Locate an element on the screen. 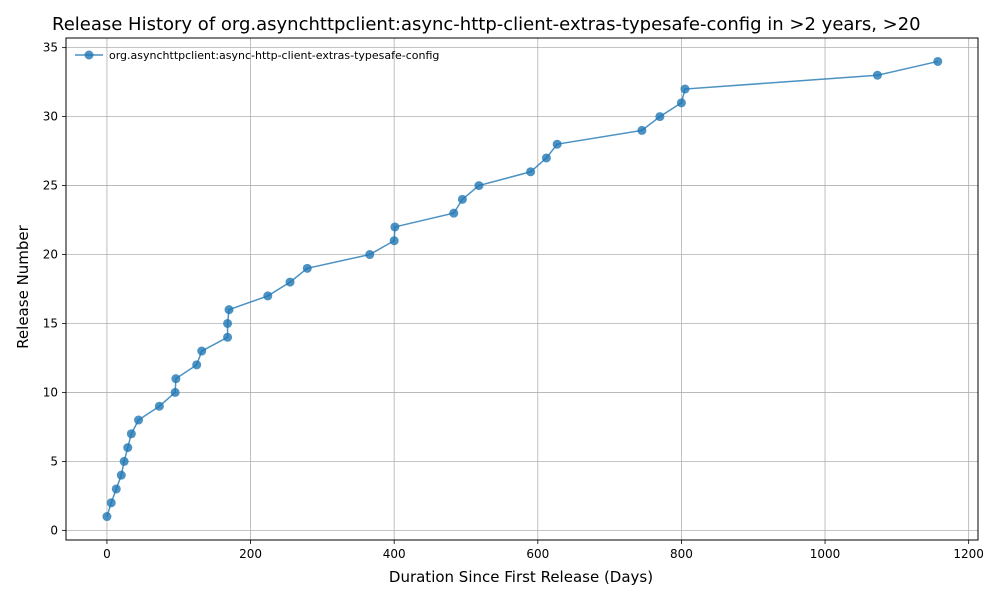  x-tick-label: 0 is located at coordinates (107, 554).